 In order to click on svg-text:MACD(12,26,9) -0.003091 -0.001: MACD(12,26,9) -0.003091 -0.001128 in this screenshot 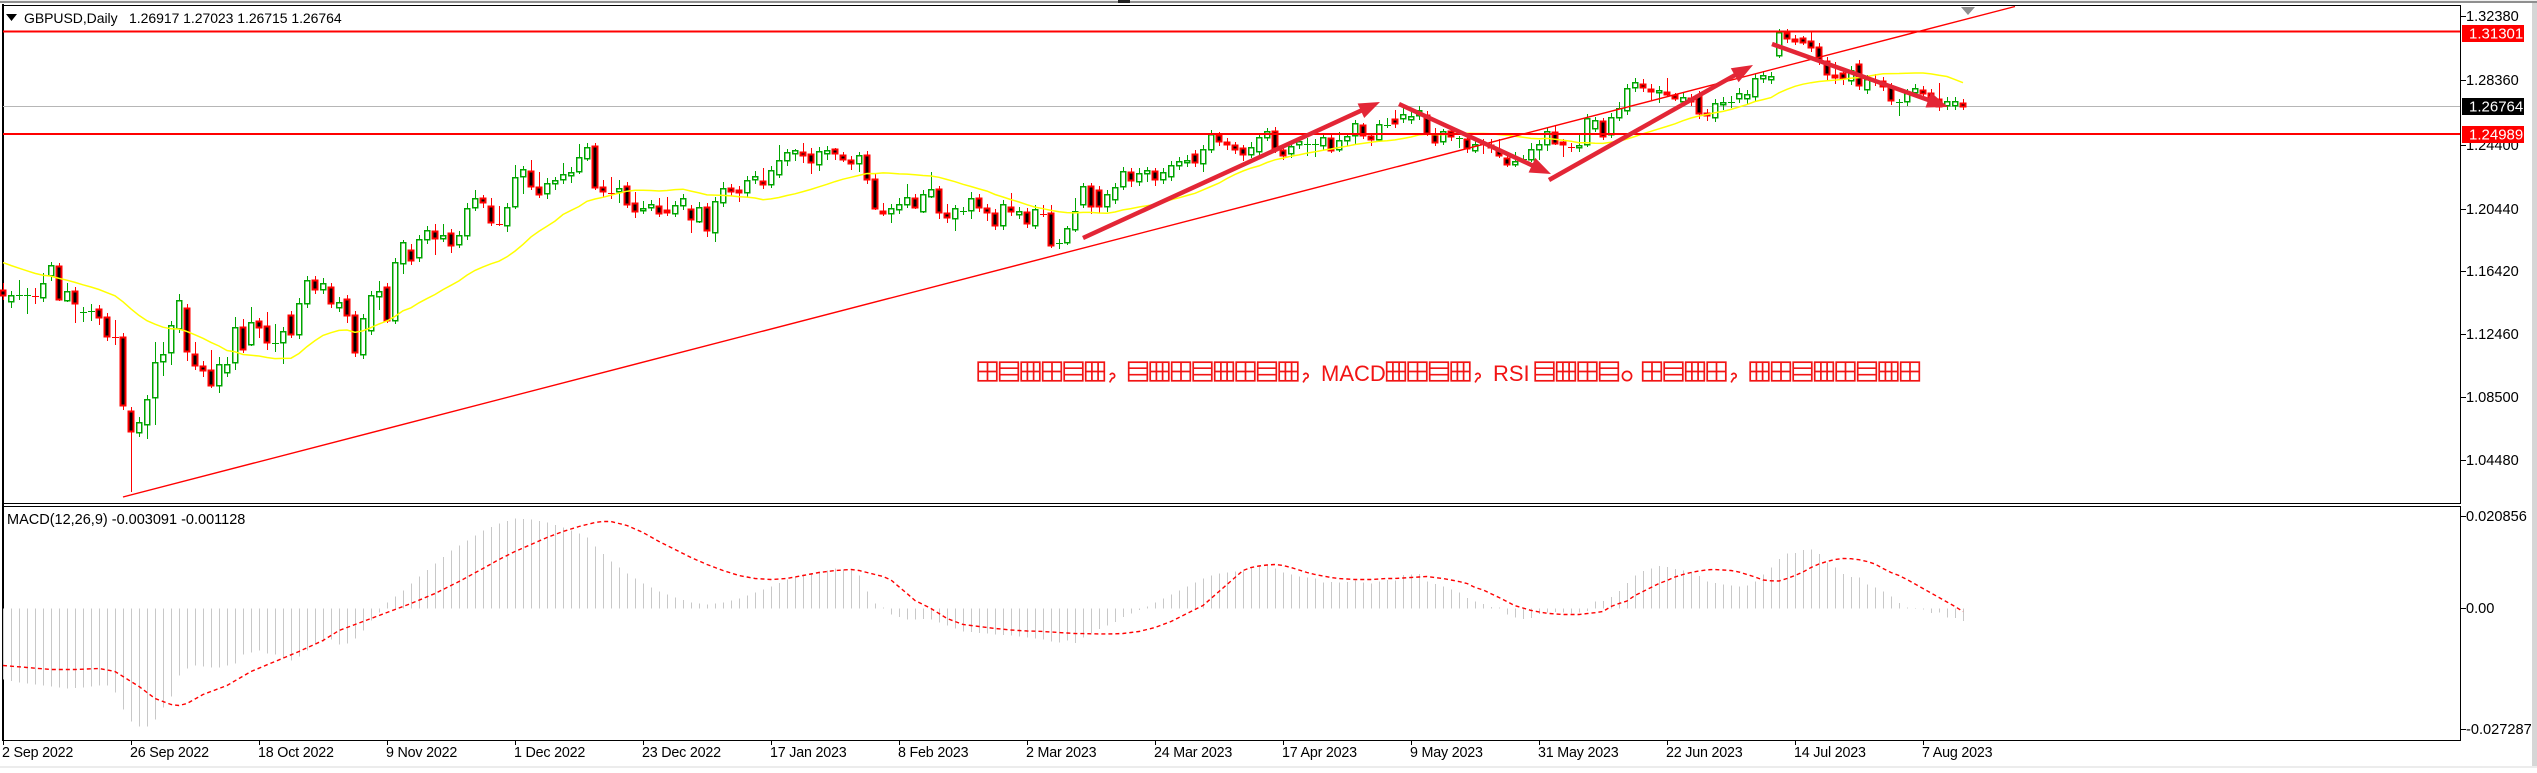, I will do `click(126, 520)`.